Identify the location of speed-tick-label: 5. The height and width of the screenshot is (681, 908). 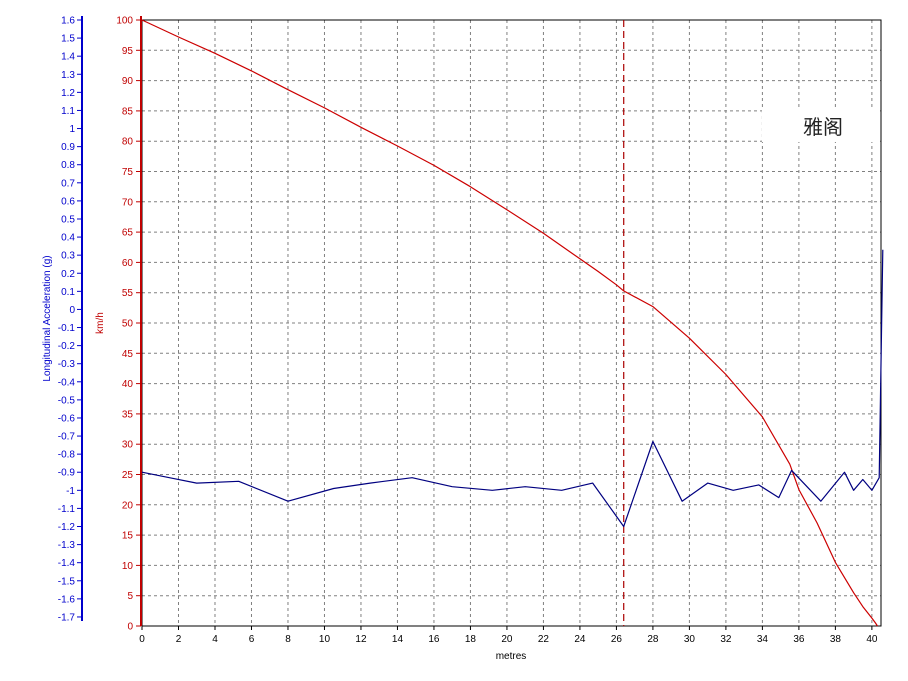
(130, 596).